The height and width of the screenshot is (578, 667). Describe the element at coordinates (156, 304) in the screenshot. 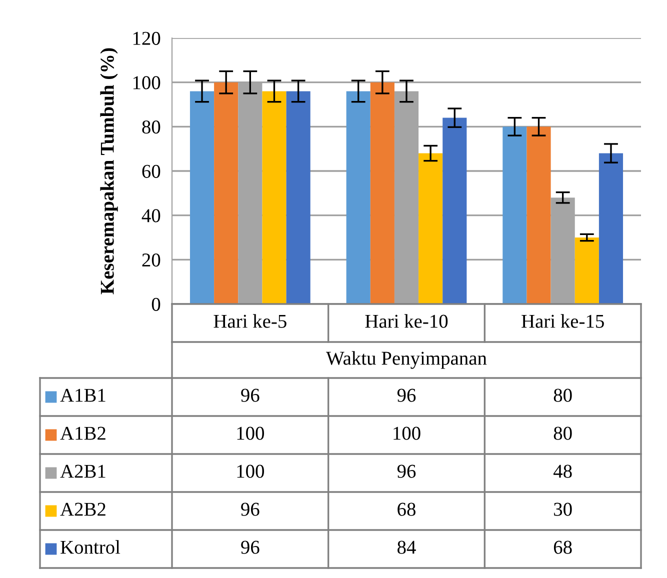

I see `y-tick-label: 0` at that location.